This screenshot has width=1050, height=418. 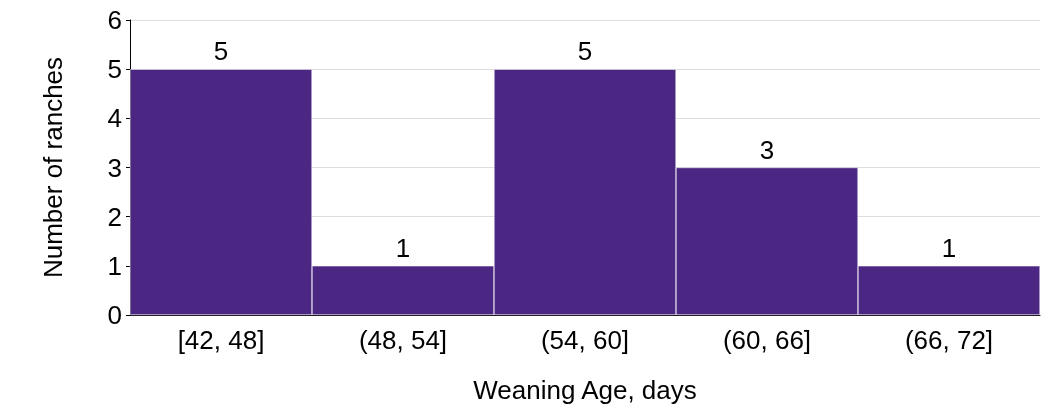 What do you see at coordinates (114, 167) in the screenshot?
I see `y-tick-label: 3` at bounding box center [114, 167].